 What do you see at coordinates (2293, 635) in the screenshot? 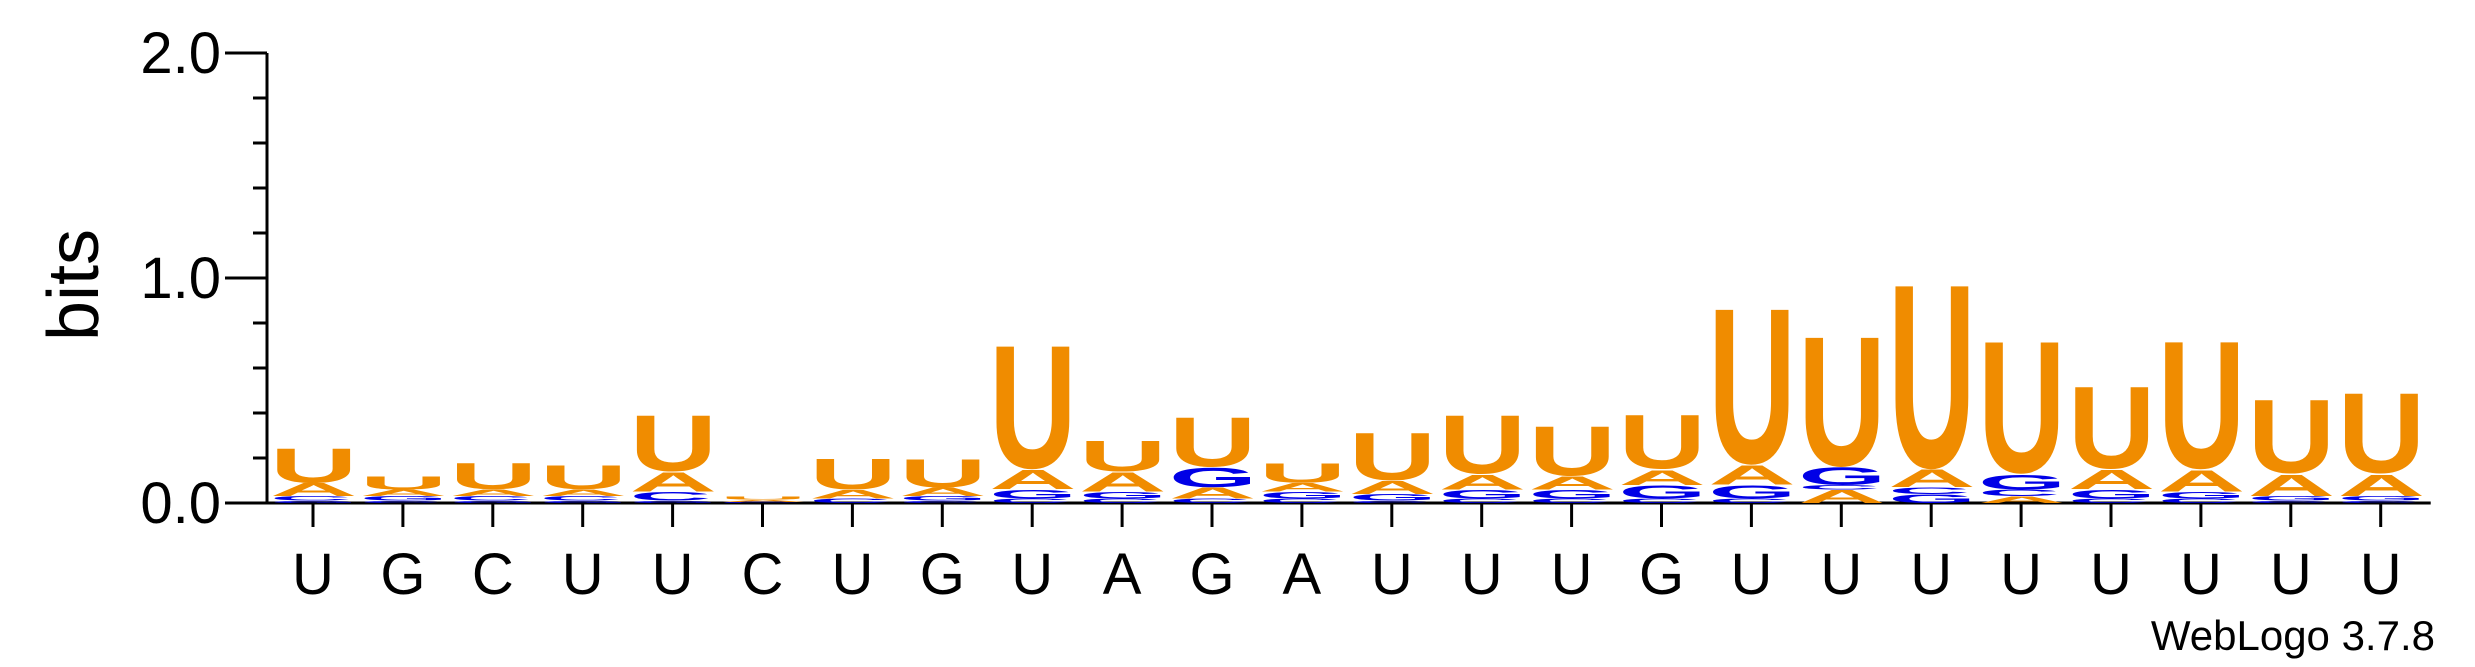
I see `weblogo-credit: WebLogo 3.7.8` at bounding box center [2293, 635].